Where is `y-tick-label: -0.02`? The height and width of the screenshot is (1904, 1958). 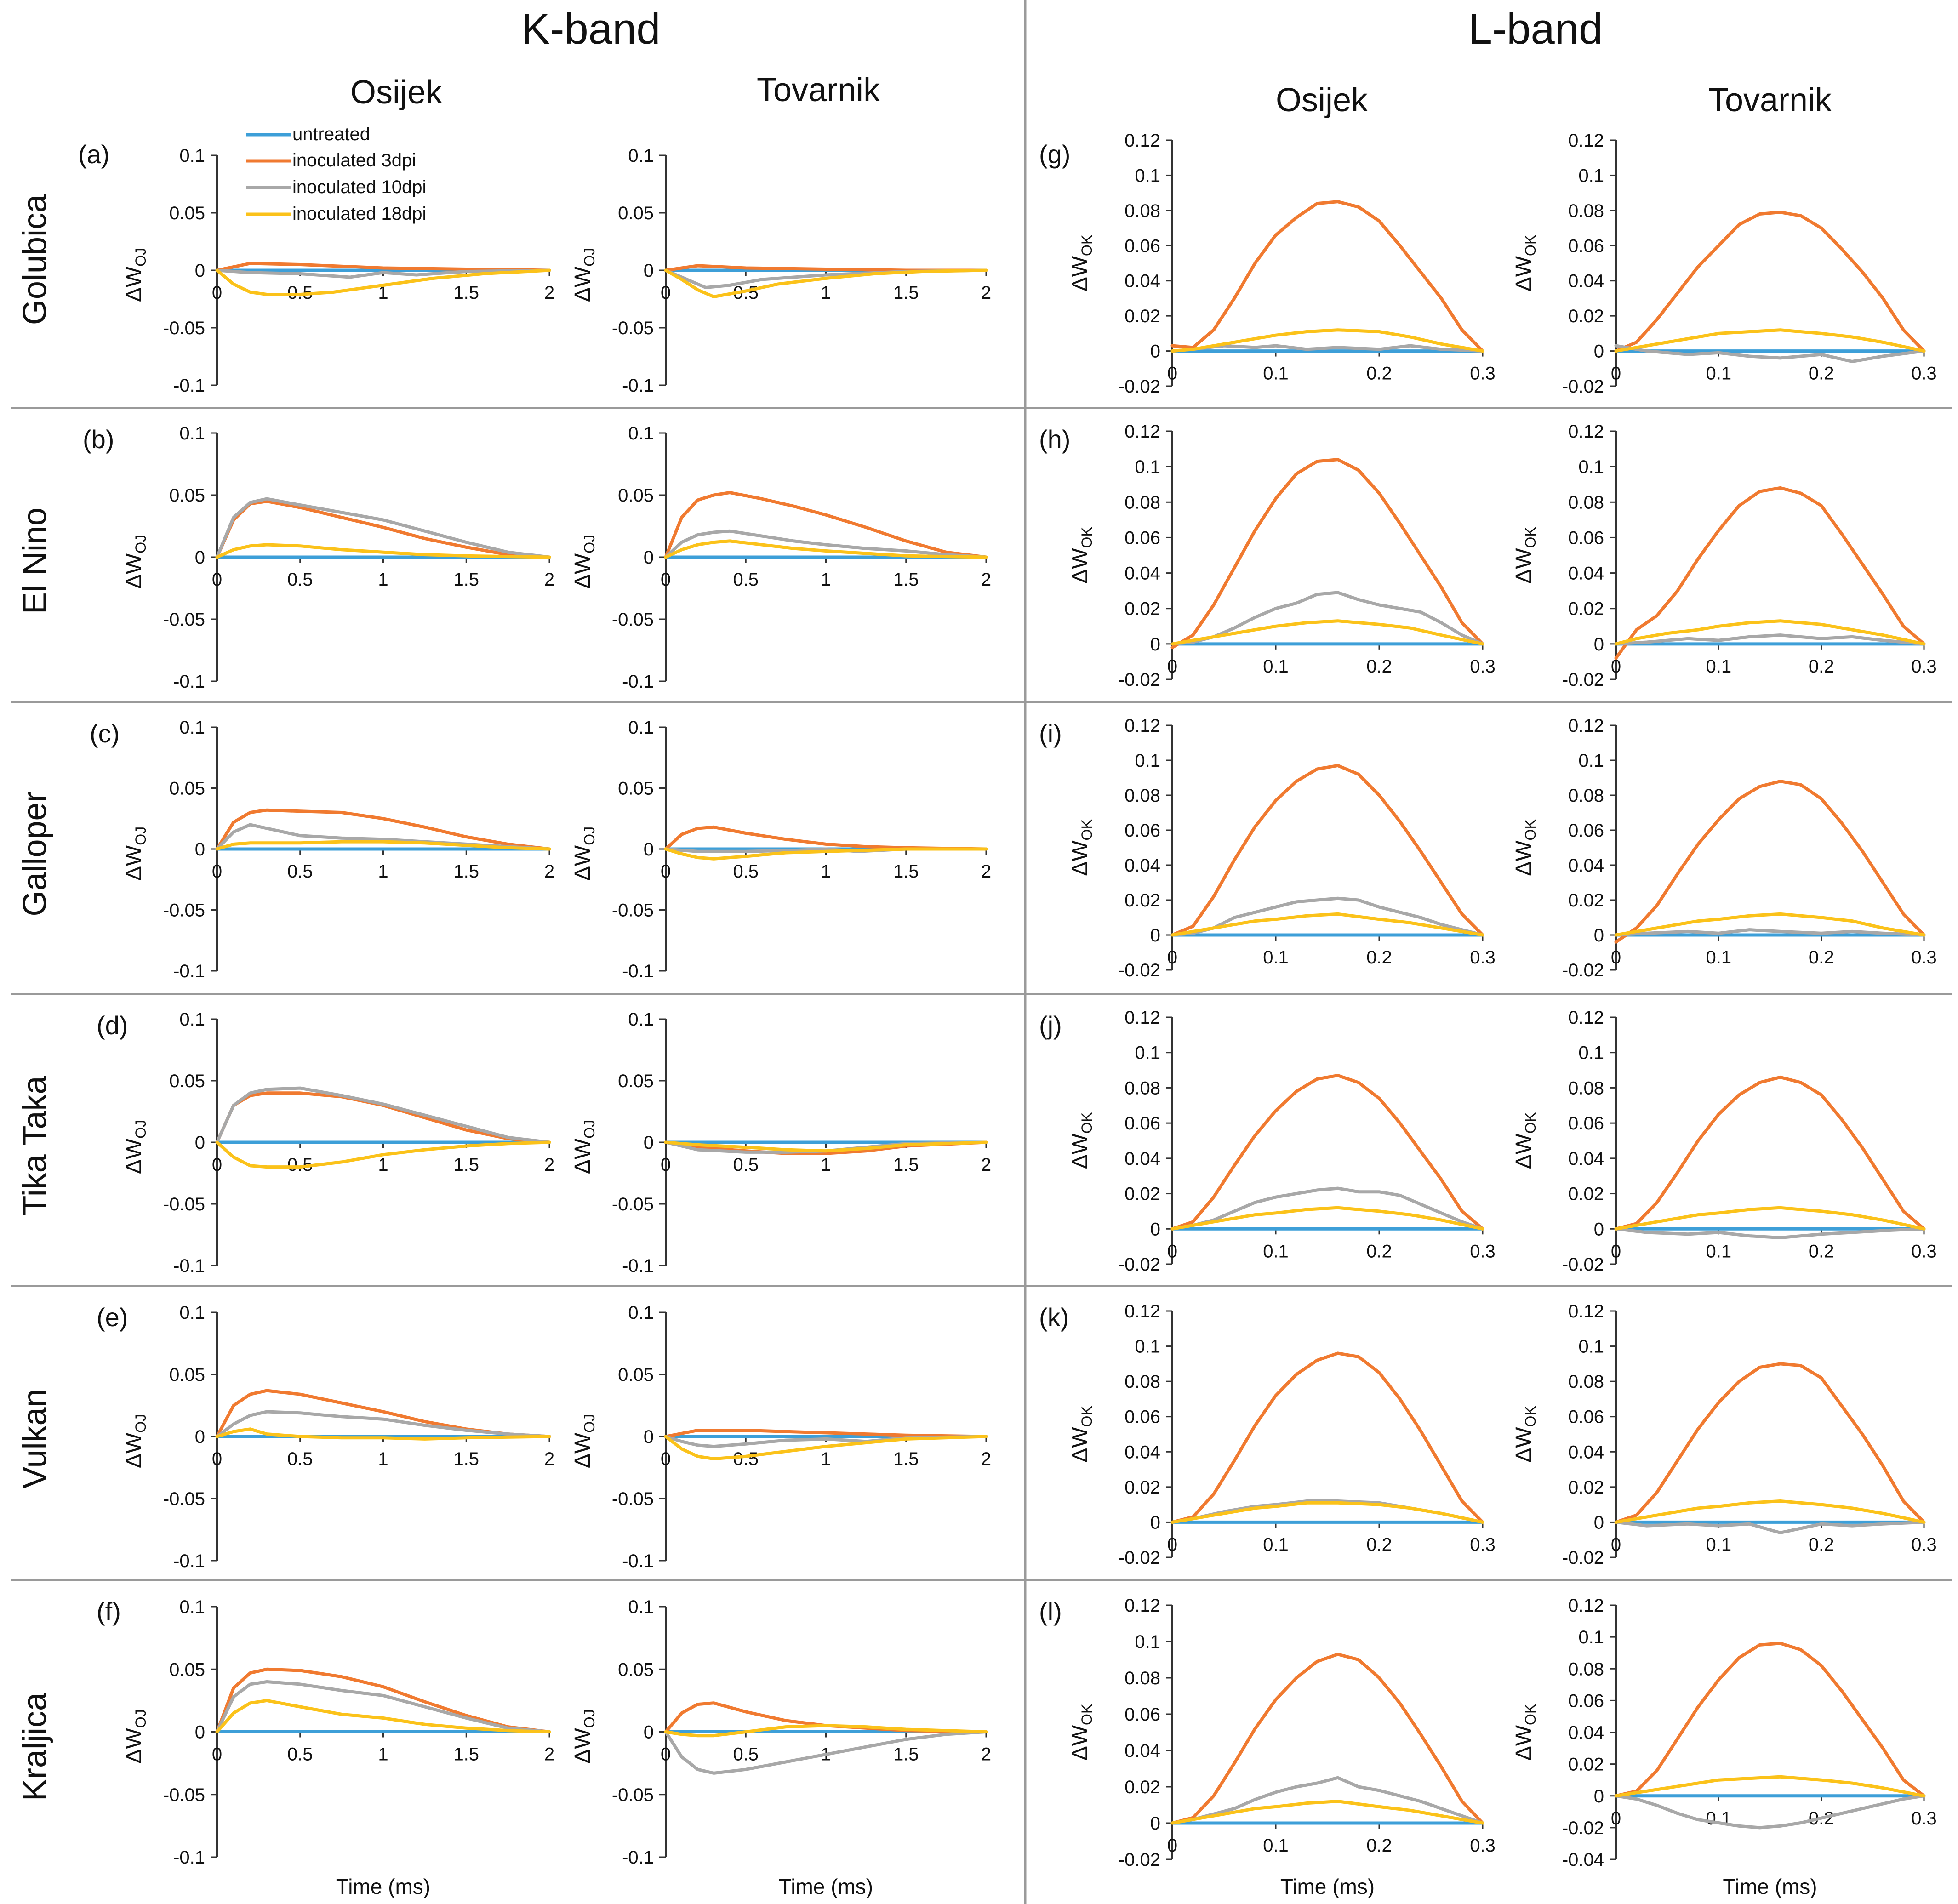
y-tick-label: -0.02 is located at coordinates (1583, 1264).